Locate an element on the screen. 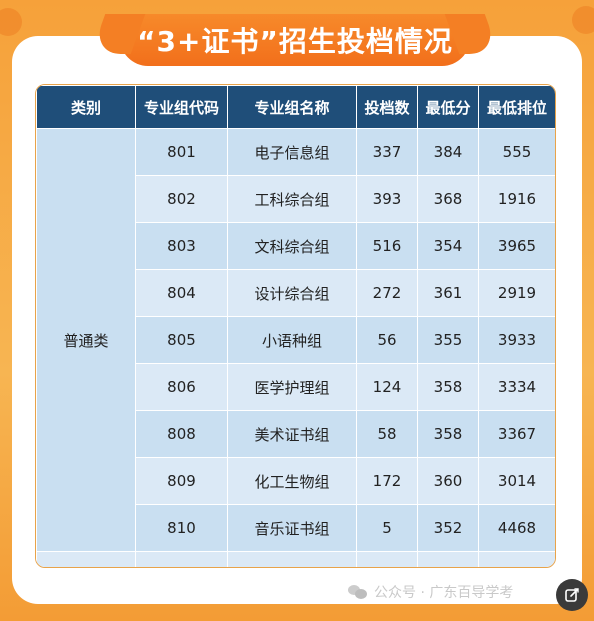 Image resolution: width=594 pixels, height=621 pixels. min-rank-cell: 1916 is located at coordinates (516, 199).